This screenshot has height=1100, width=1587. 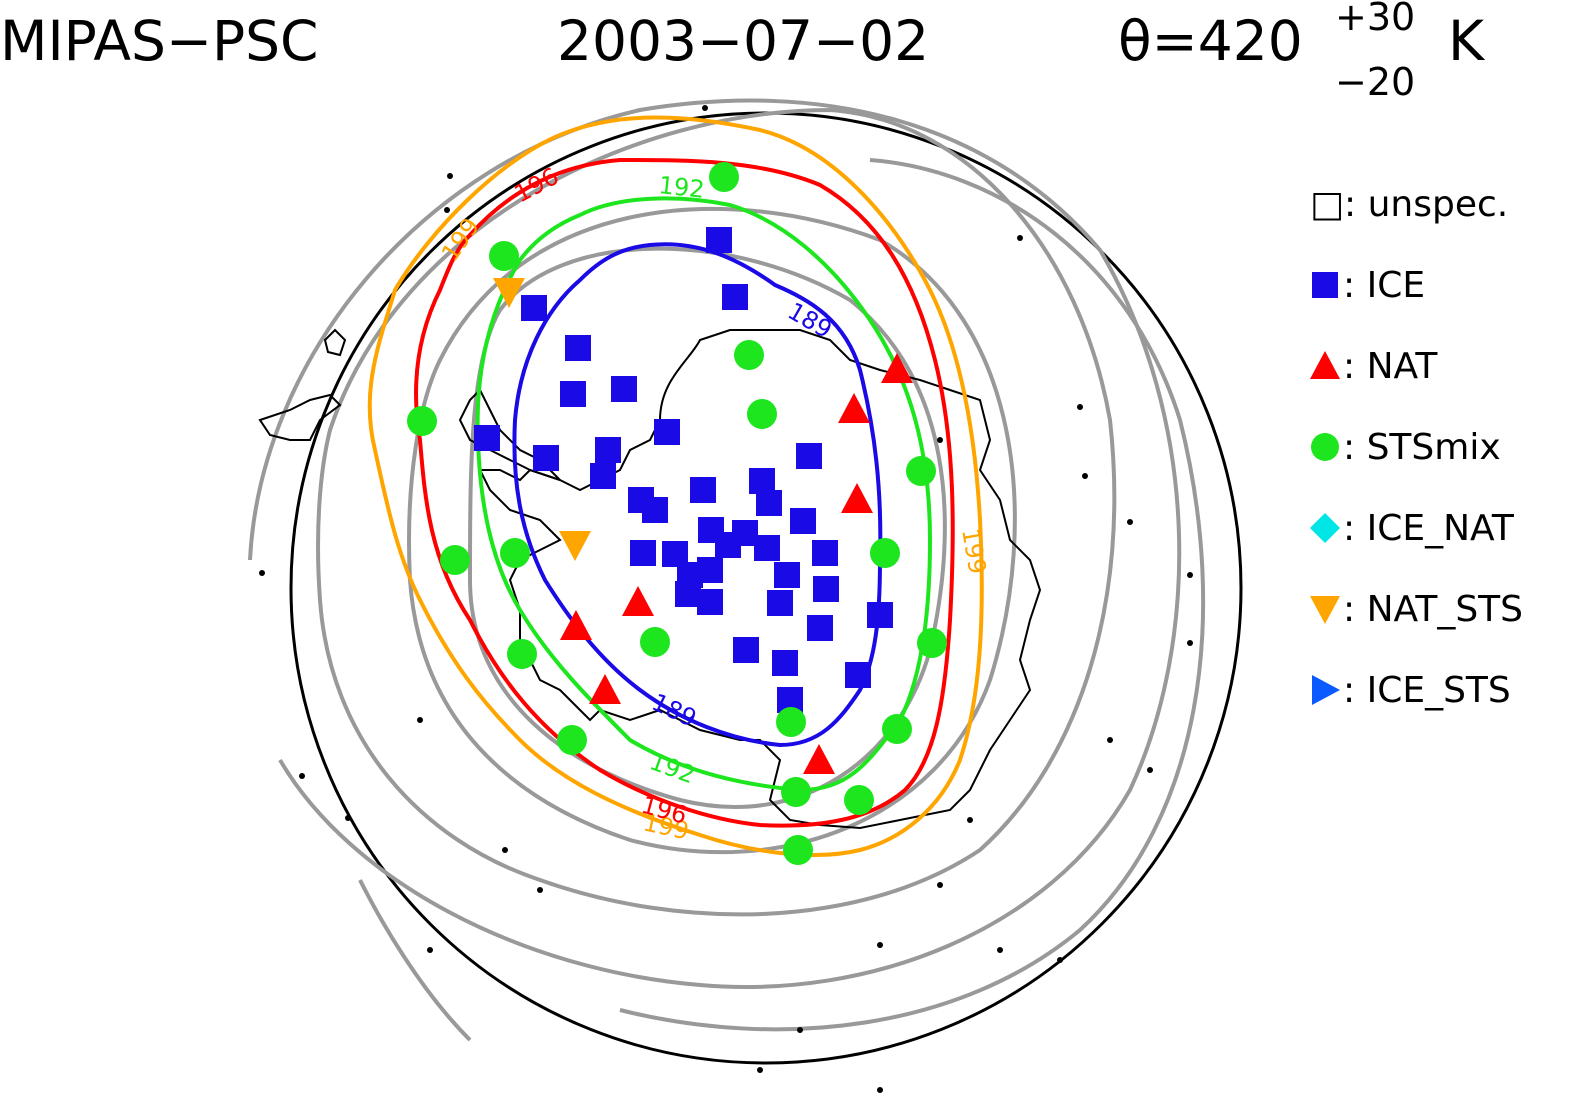 I want to click on legend-label: : NAT, so click(x=1390, y=366).